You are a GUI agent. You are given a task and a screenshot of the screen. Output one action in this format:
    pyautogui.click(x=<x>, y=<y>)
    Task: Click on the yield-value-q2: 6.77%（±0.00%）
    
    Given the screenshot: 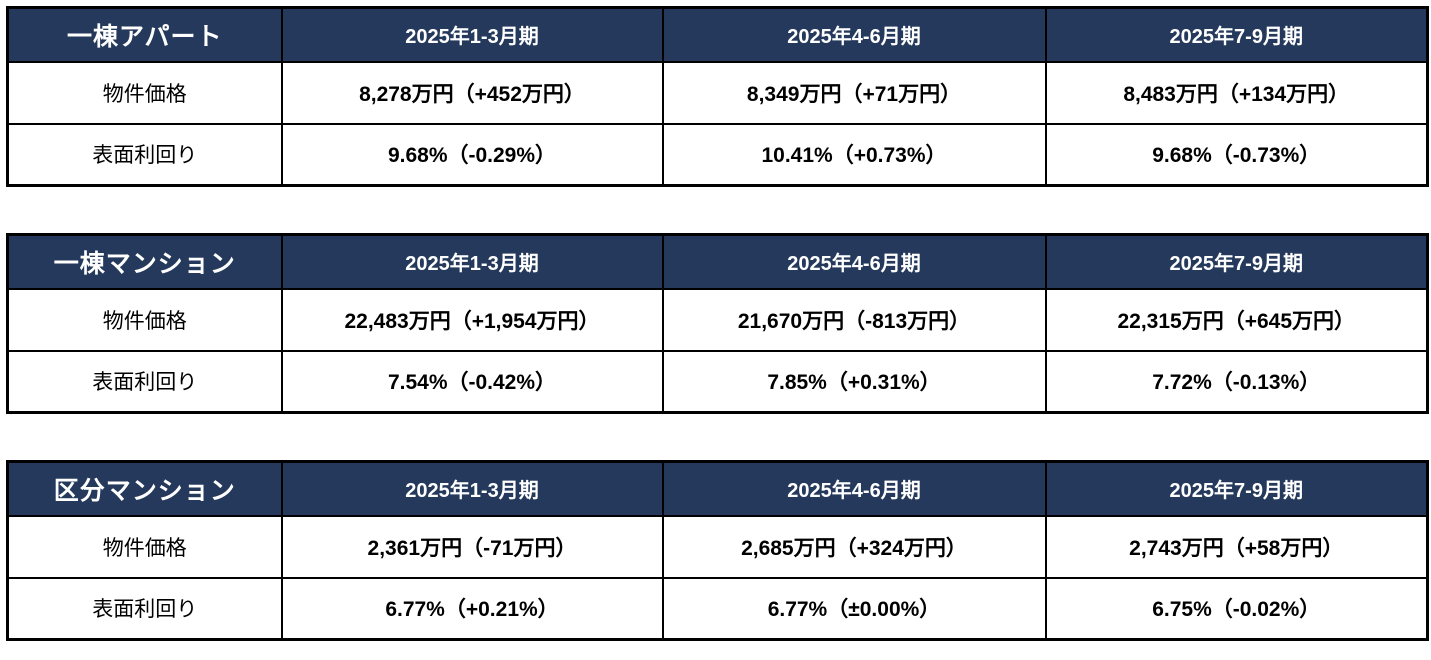 What is the action you would take?
    pyautogui.click(x=854, y=608)
    